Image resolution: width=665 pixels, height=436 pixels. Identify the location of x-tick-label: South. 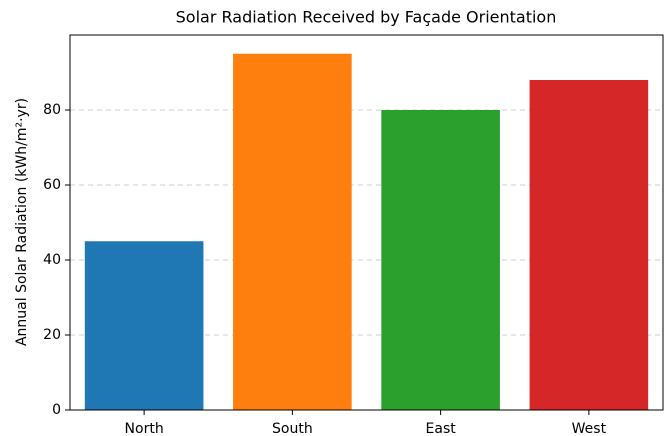
(292, 428).